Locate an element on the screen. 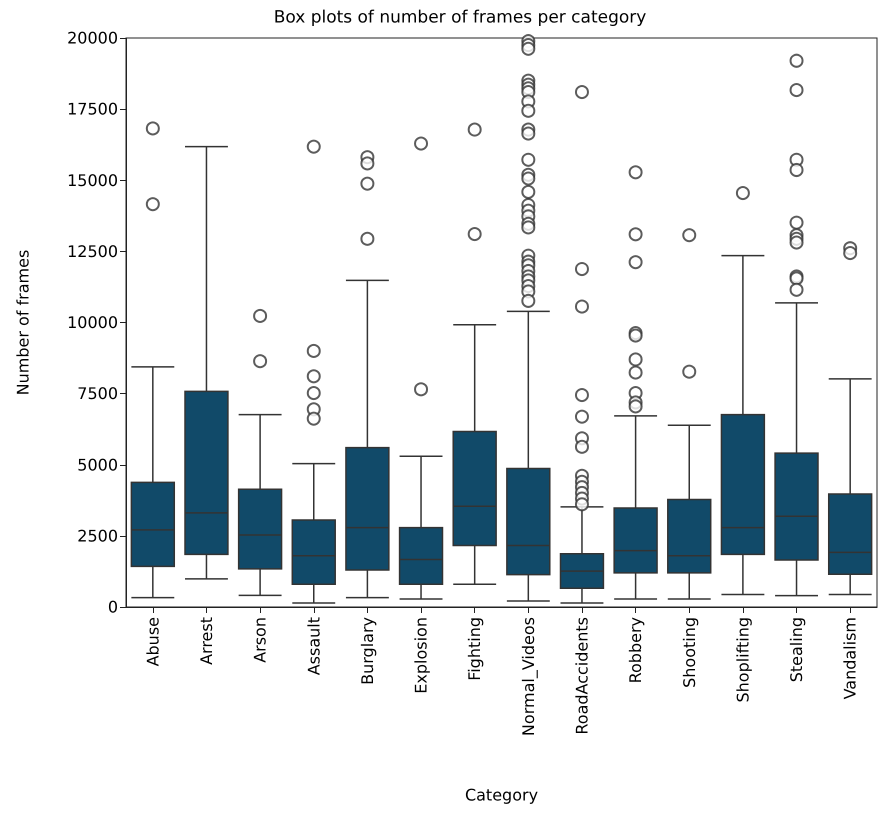 Image resolution: width=878 pixels, height=814 pixels. x-tick-label: RoadAccidents is located at coordinates (582, 676).